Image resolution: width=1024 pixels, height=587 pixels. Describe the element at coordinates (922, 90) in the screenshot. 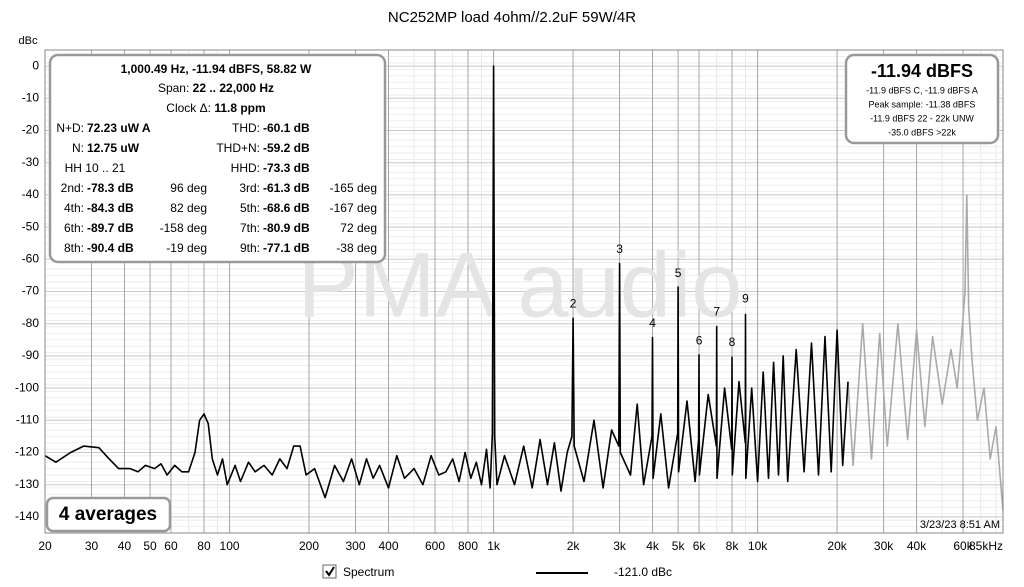

I see `level-line: -11.9 dBFS C, -11.9 dBFS A` at that location.